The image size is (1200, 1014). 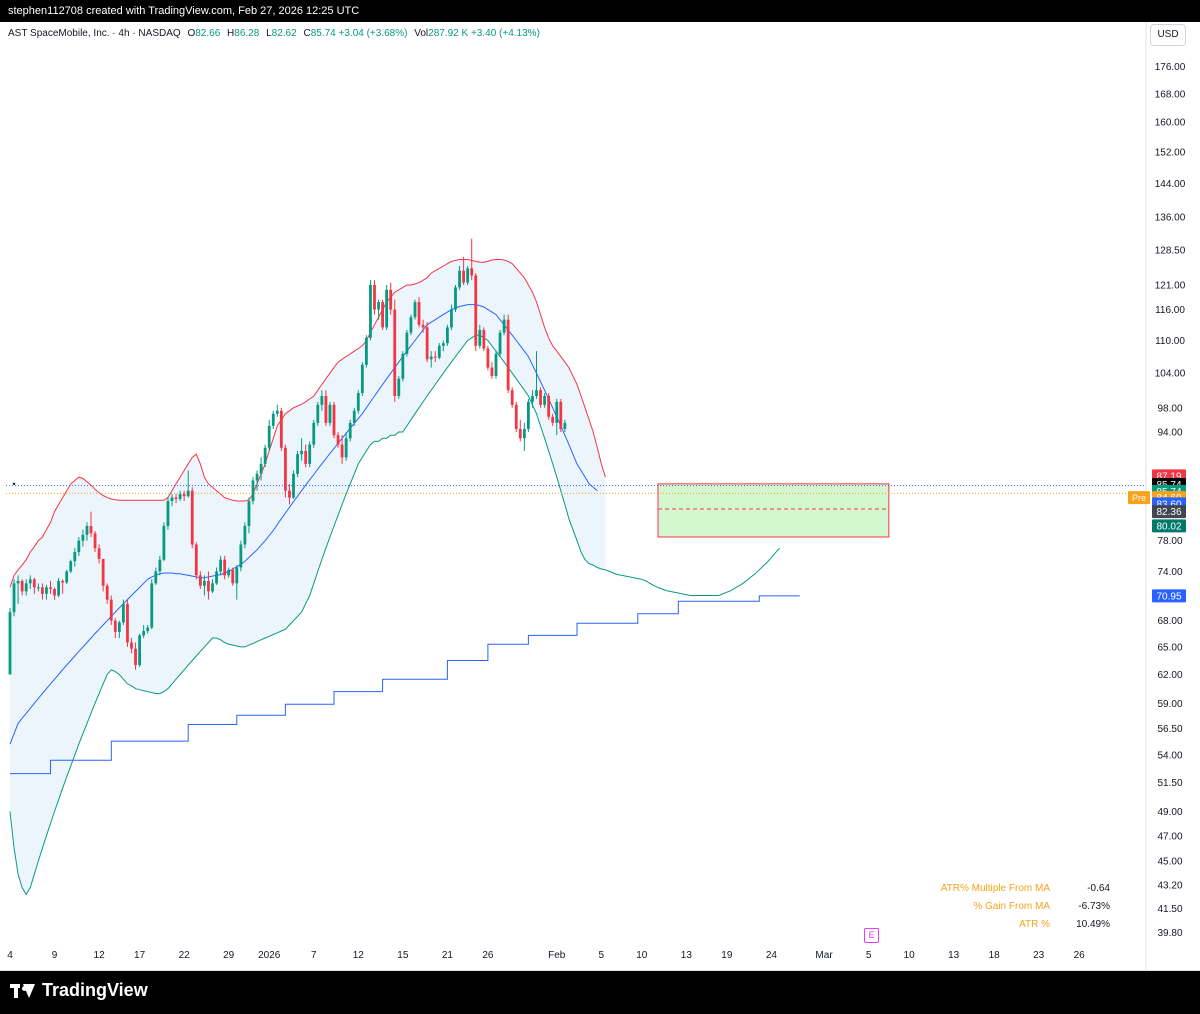 What do you see at coordinates (79, 990) in the screenshot?
I see `tradingview-logo: TradingView` at bounding box center [79, 990].